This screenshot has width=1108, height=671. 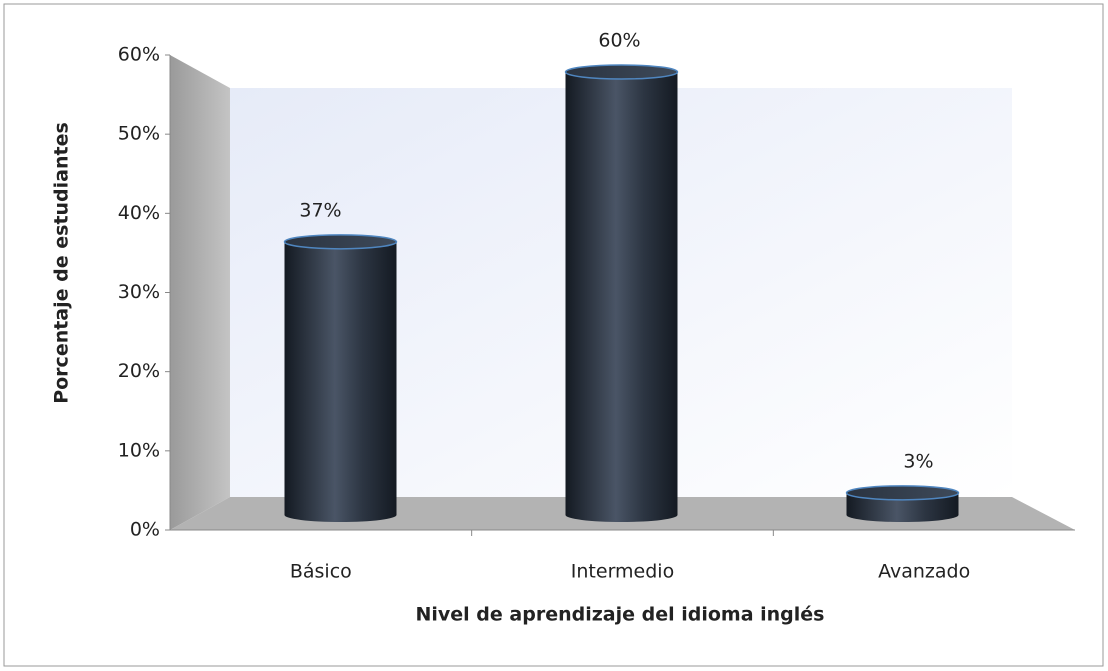 I want to click on data-label: 3%, so click(x=918, y=461).